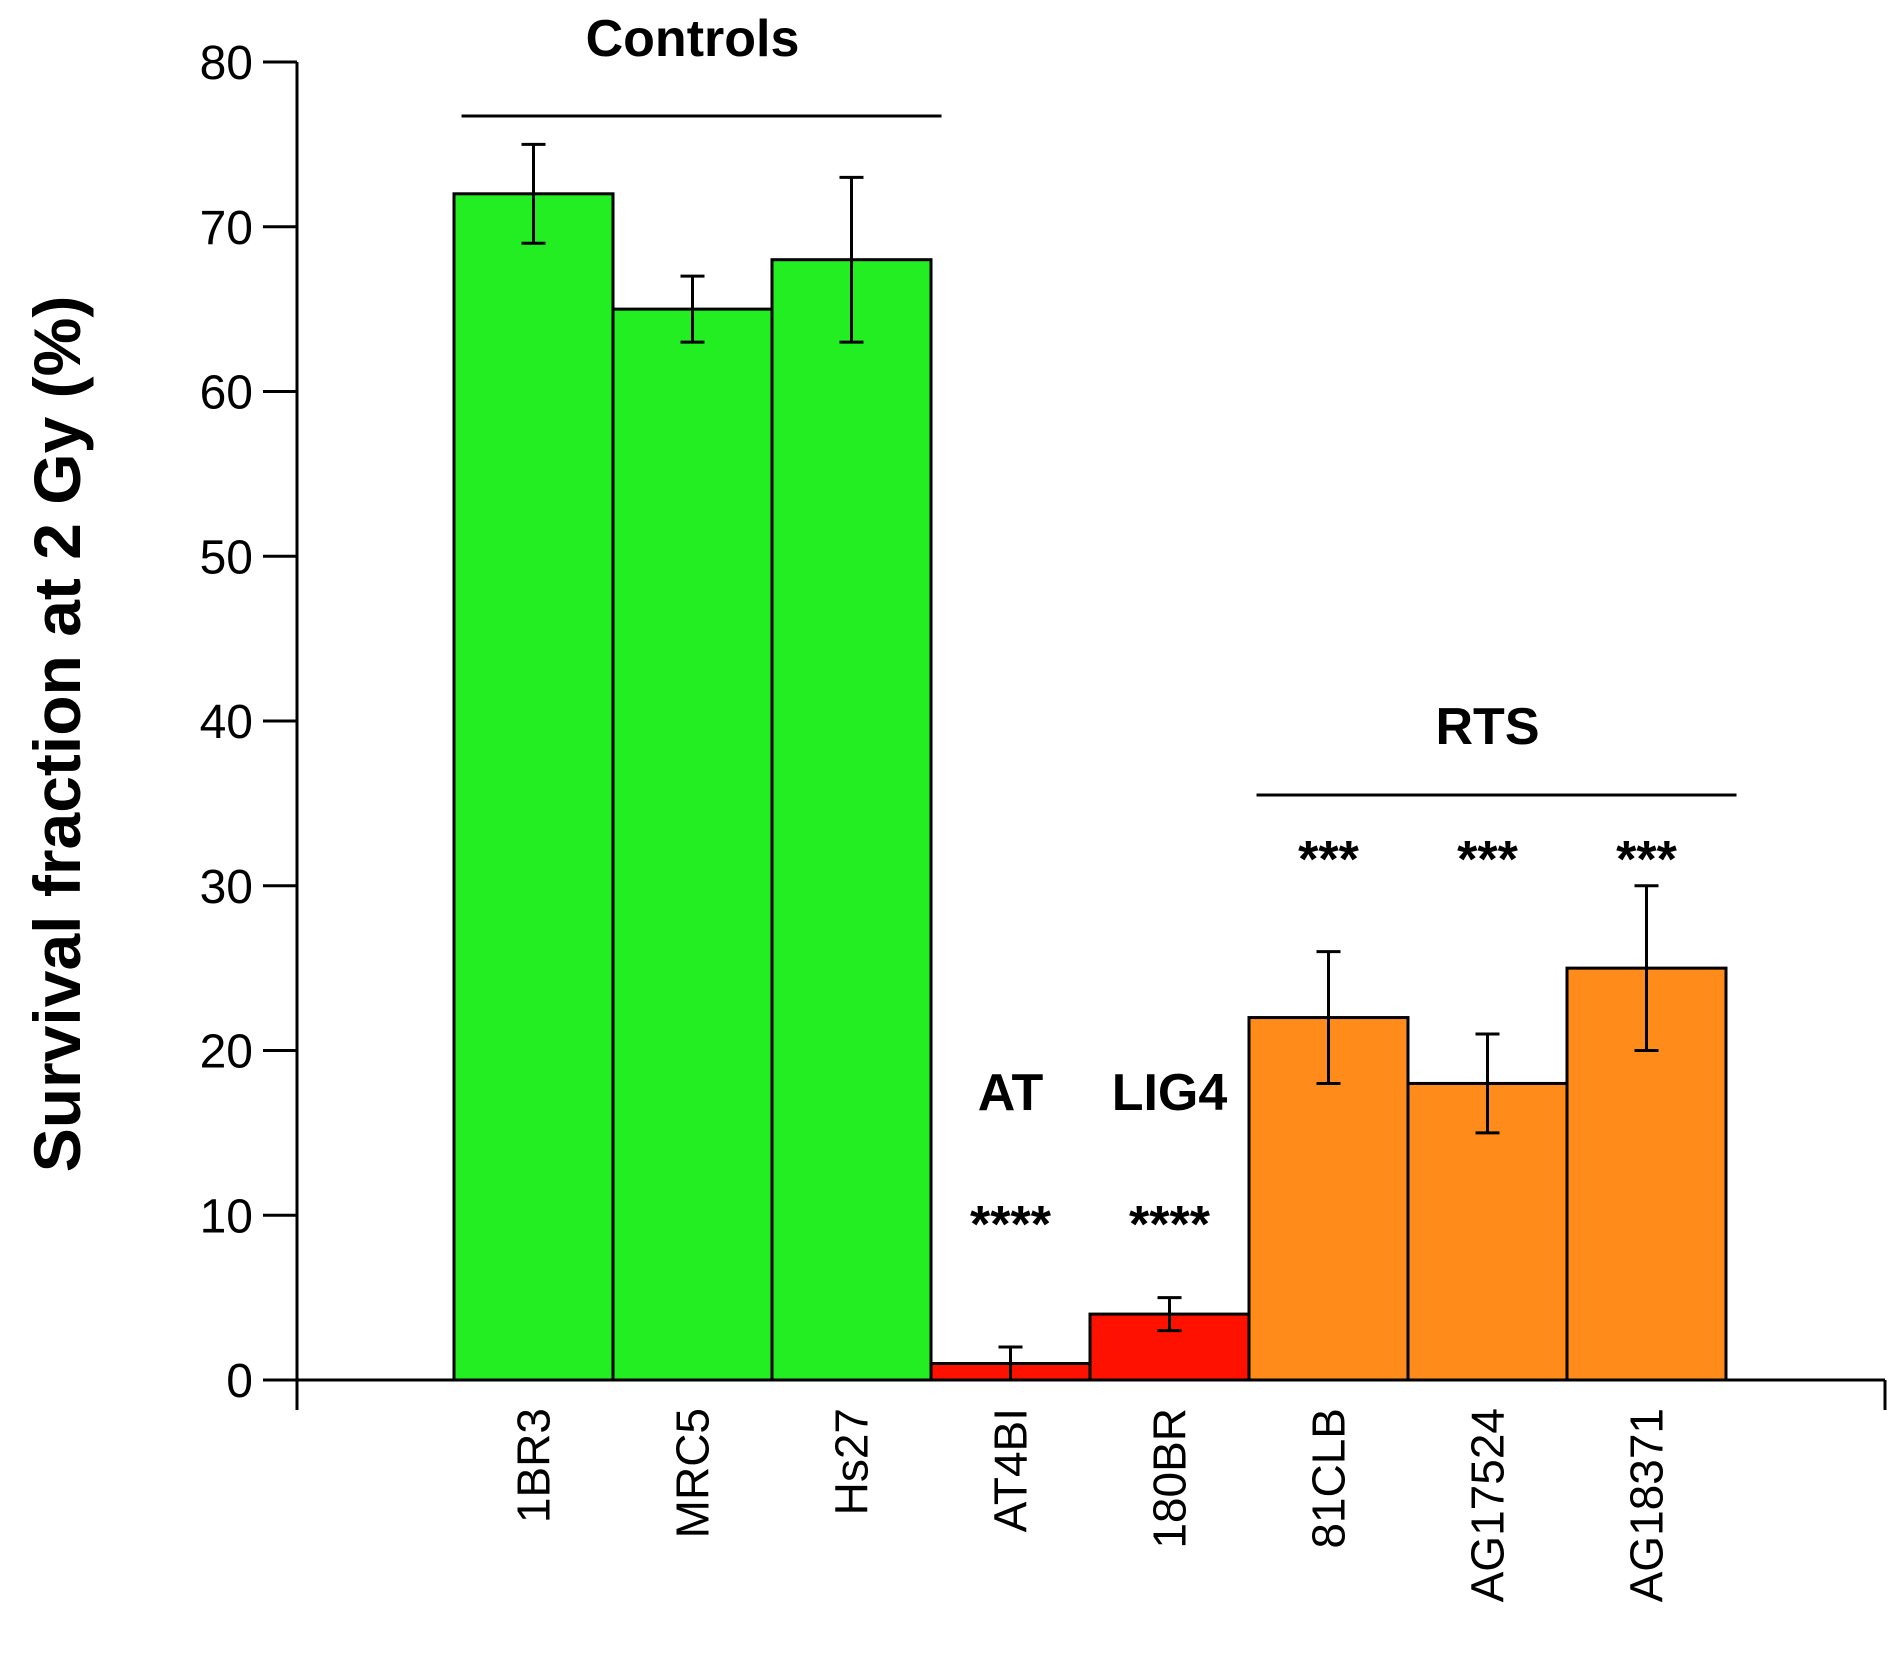  I want to click on y-tick-label: 50, so click(226, 557).